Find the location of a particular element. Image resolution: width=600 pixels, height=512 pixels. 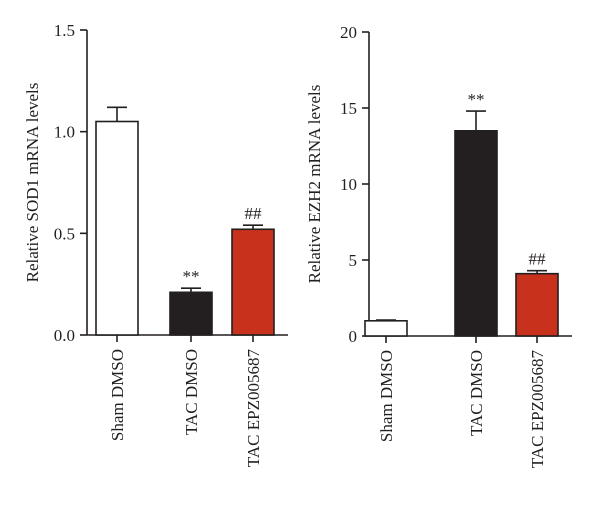

y-axis-title: Relative SOD1 mRNA levels is located at coordinates (32, 183).